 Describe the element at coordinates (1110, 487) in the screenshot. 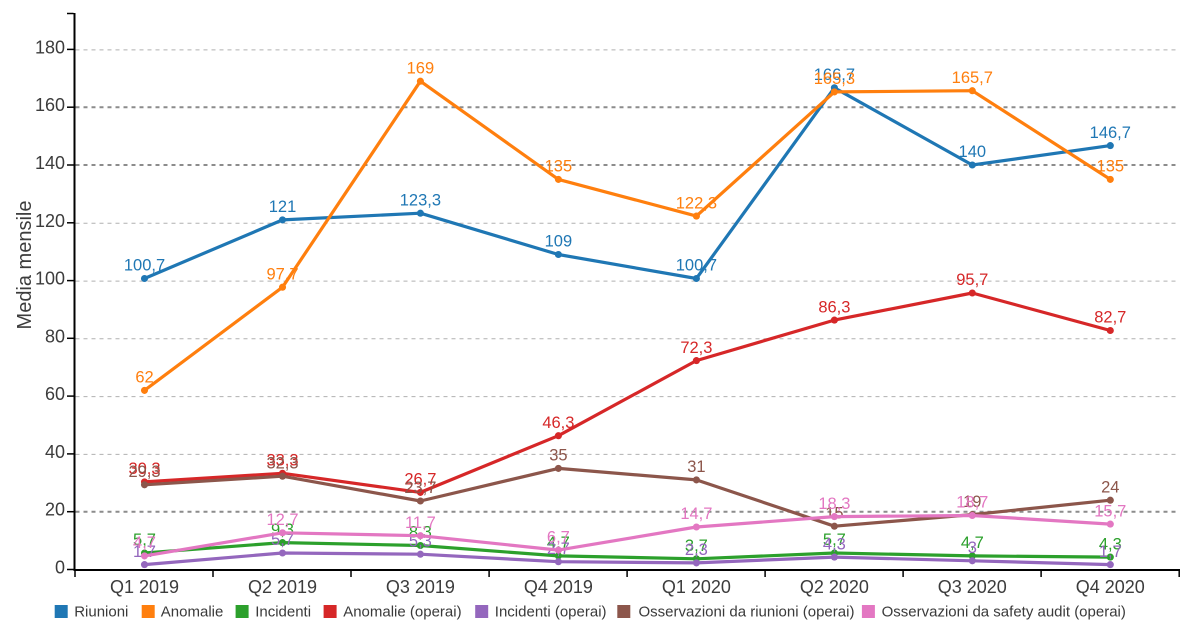

I see `svg-text: 24` at that location.